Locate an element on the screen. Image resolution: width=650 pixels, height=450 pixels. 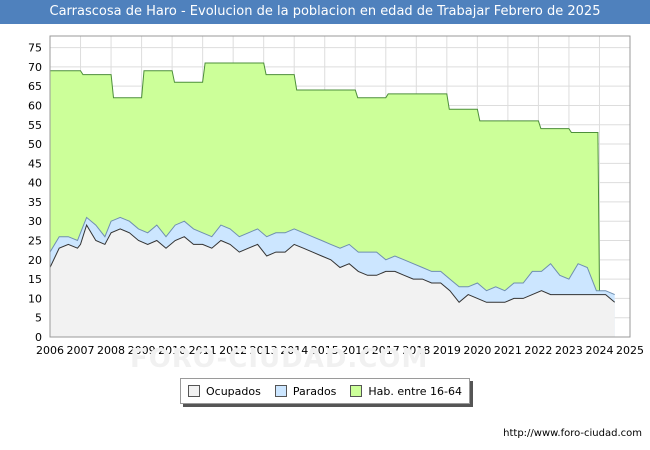
x-tick-label: 2008 is located at coordinates (111, 349).